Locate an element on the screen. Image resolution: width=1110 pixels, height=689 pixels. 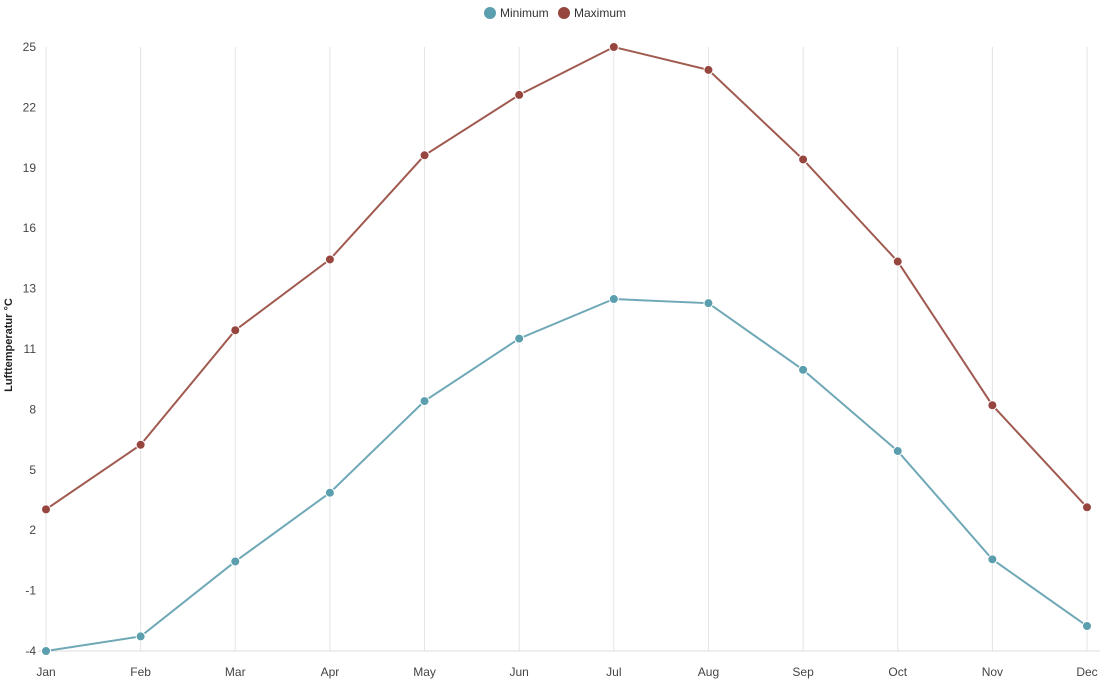
x-tick-label: Jan is located at coordinates (45, 672).